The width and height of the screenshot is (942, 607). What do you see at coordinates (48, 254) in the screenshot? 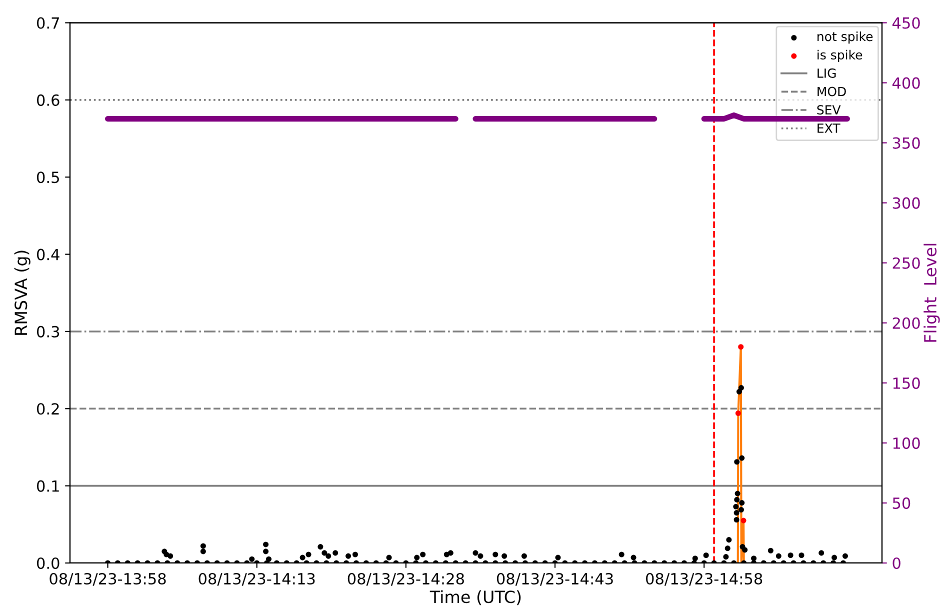
I see `y-tick-label: 0.4` at bounding box center [48, 254].